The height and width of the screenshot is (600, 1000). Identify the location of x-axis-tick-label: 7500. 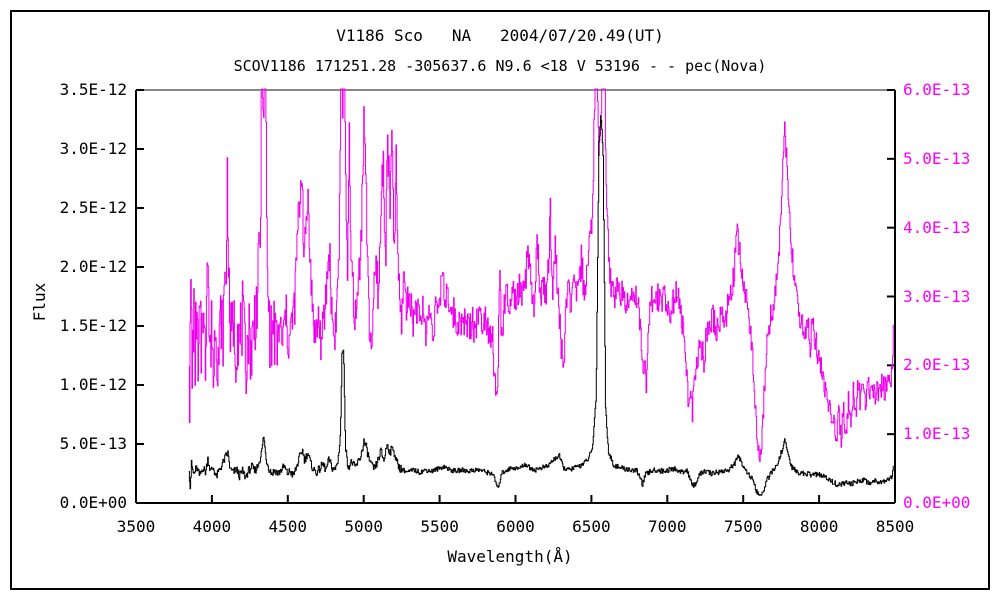
(743, 526).